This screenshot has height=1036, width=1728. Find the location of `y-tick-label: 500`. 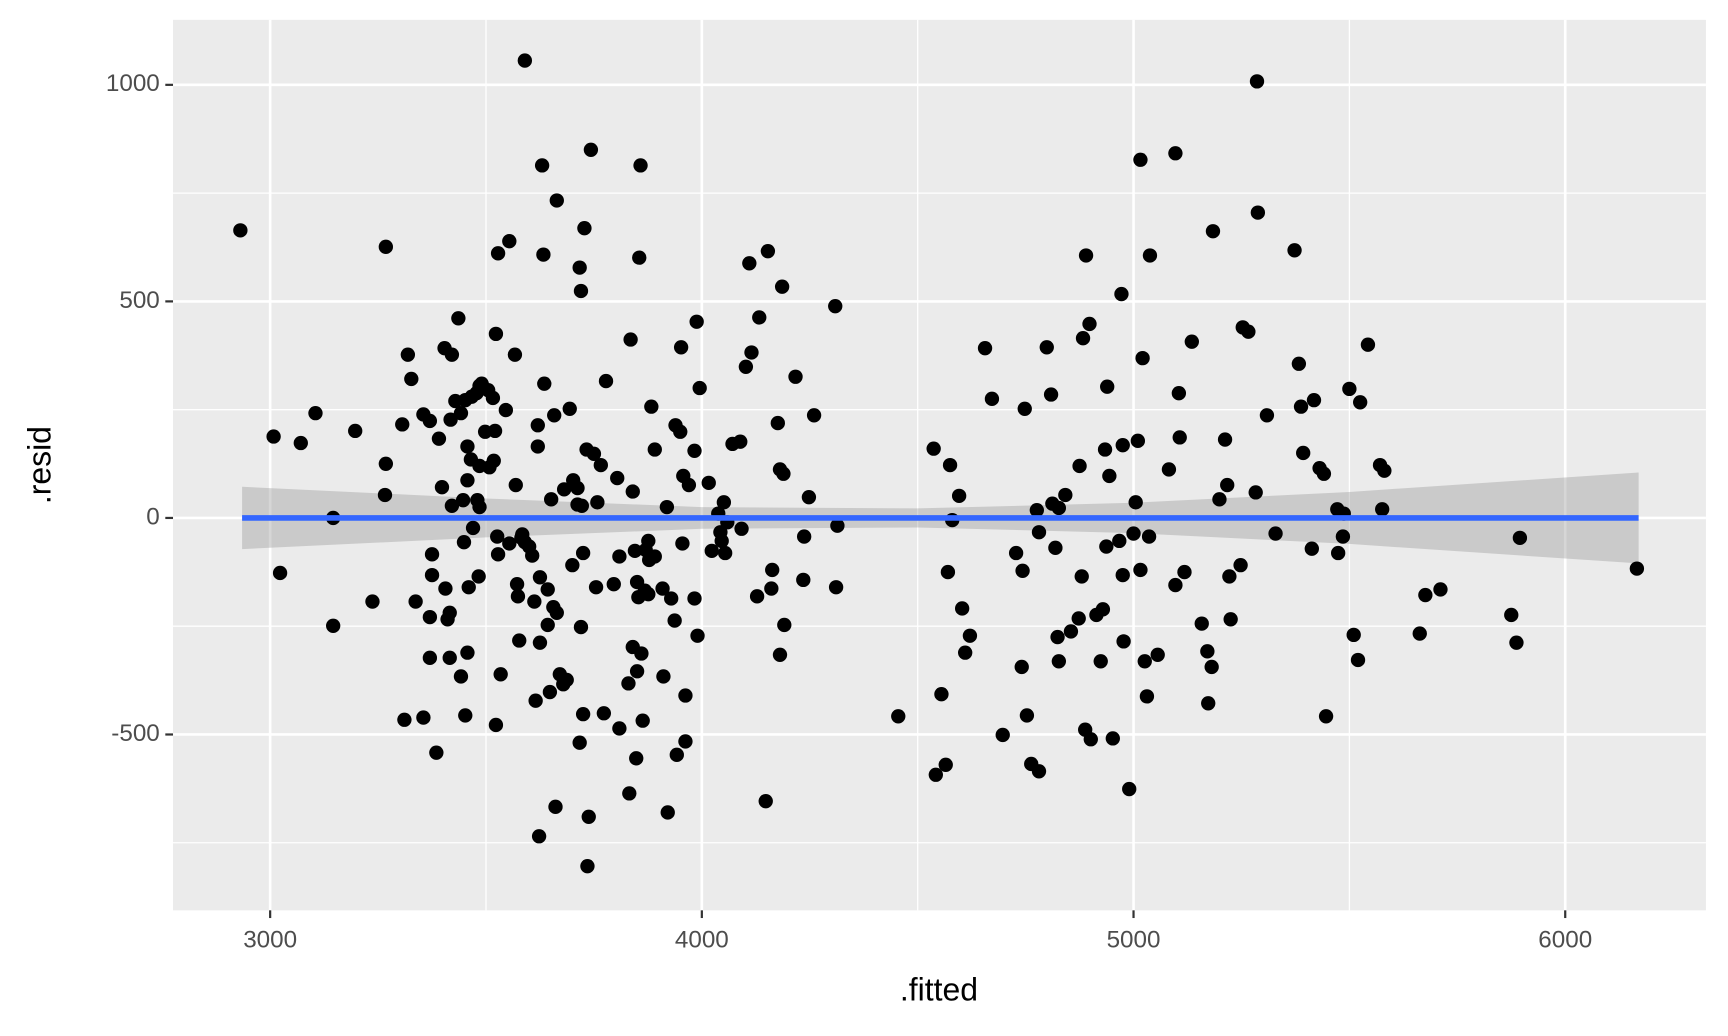

y-tick-label: 500 is located at coordinates (139, 300).